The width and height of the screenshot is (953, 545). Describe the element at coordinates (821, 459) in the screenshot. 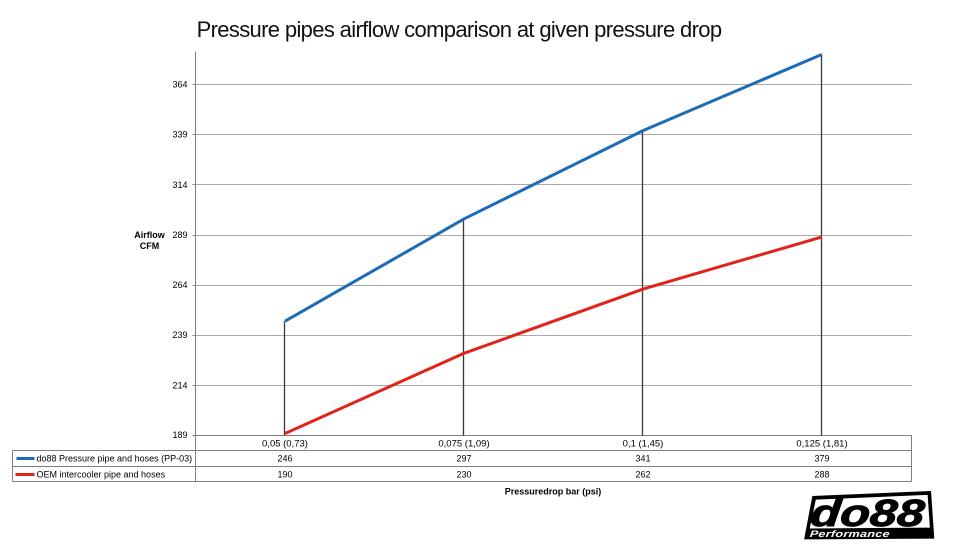

I see `svg-text: 379` at that location.